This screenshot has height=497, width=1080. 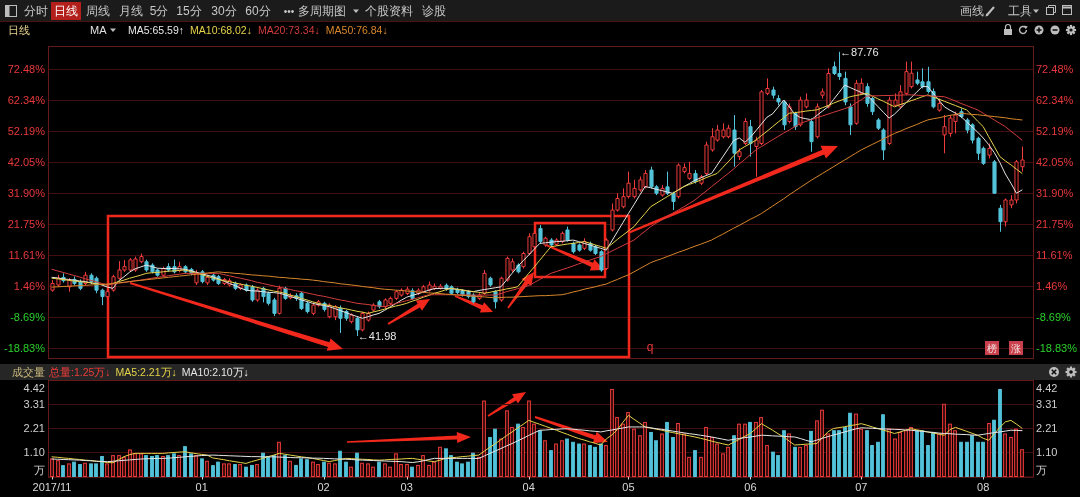 What do you see at coordinates (1054, 316) in the screenshot?
I see `y-tick-label: -8.69%` at bounding box center [1054, 316].